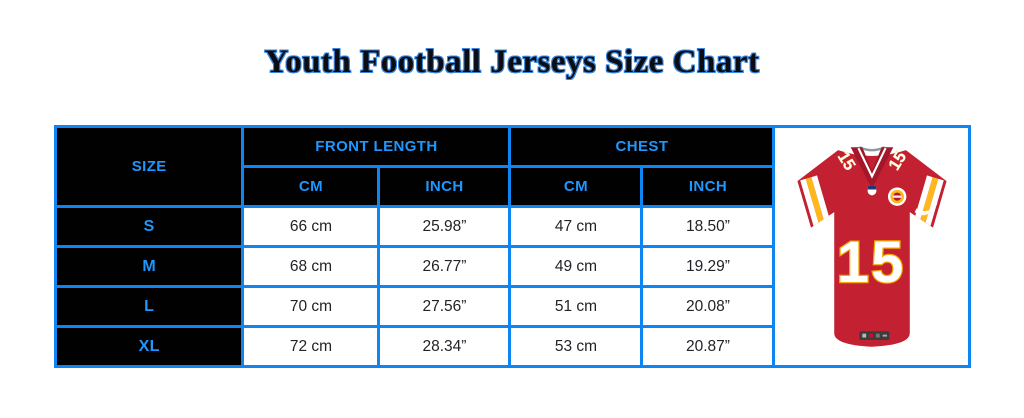  Describe the element at coordinates (512, 62) in the screenshot. I see `page-title: Youth Football Jerseys Size Chart` at that location.